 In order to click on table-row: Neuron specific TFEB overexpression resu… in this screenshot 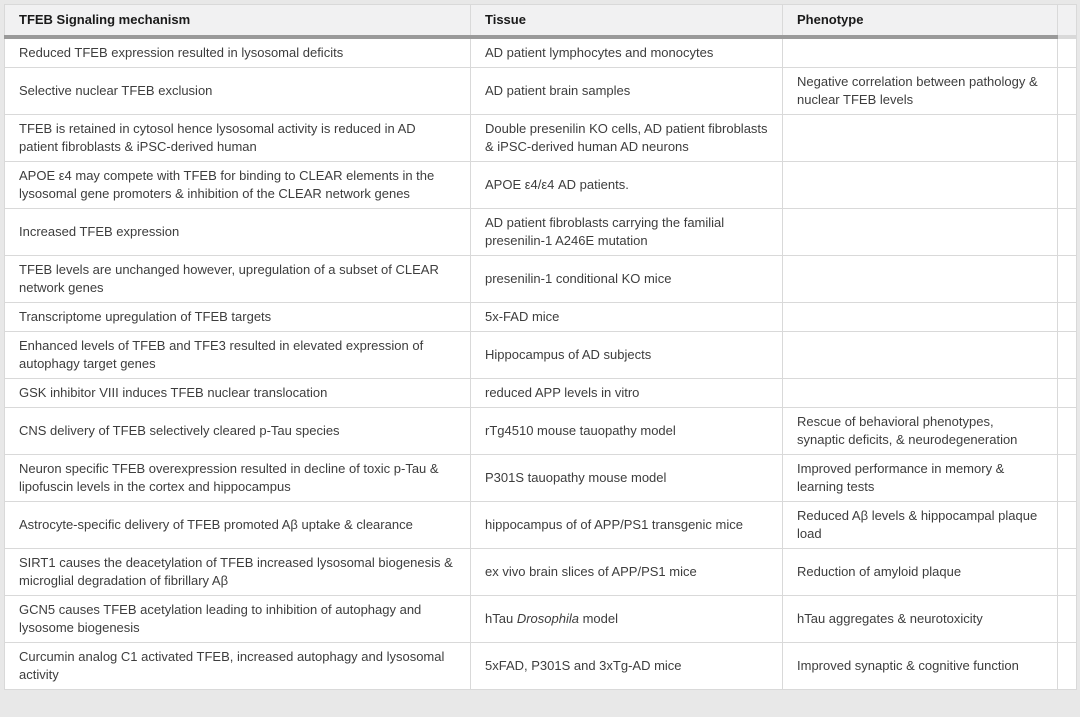, I will do `click(540, 478)`.